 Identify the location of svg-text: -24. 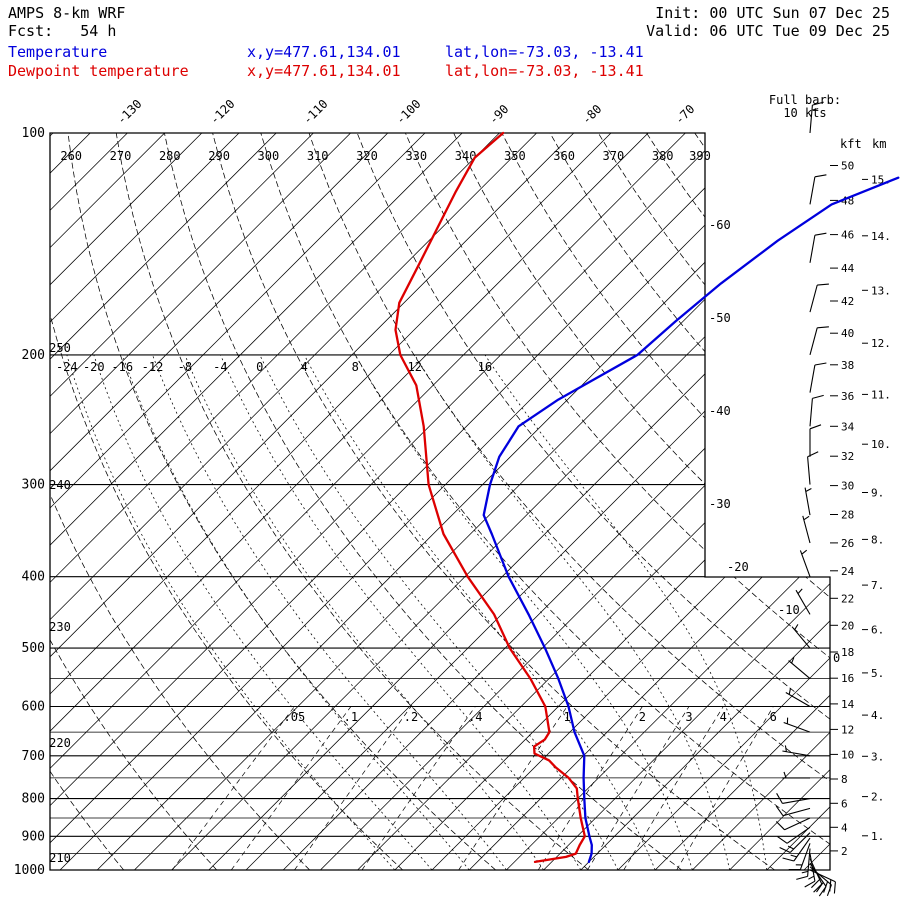
(67, 367).